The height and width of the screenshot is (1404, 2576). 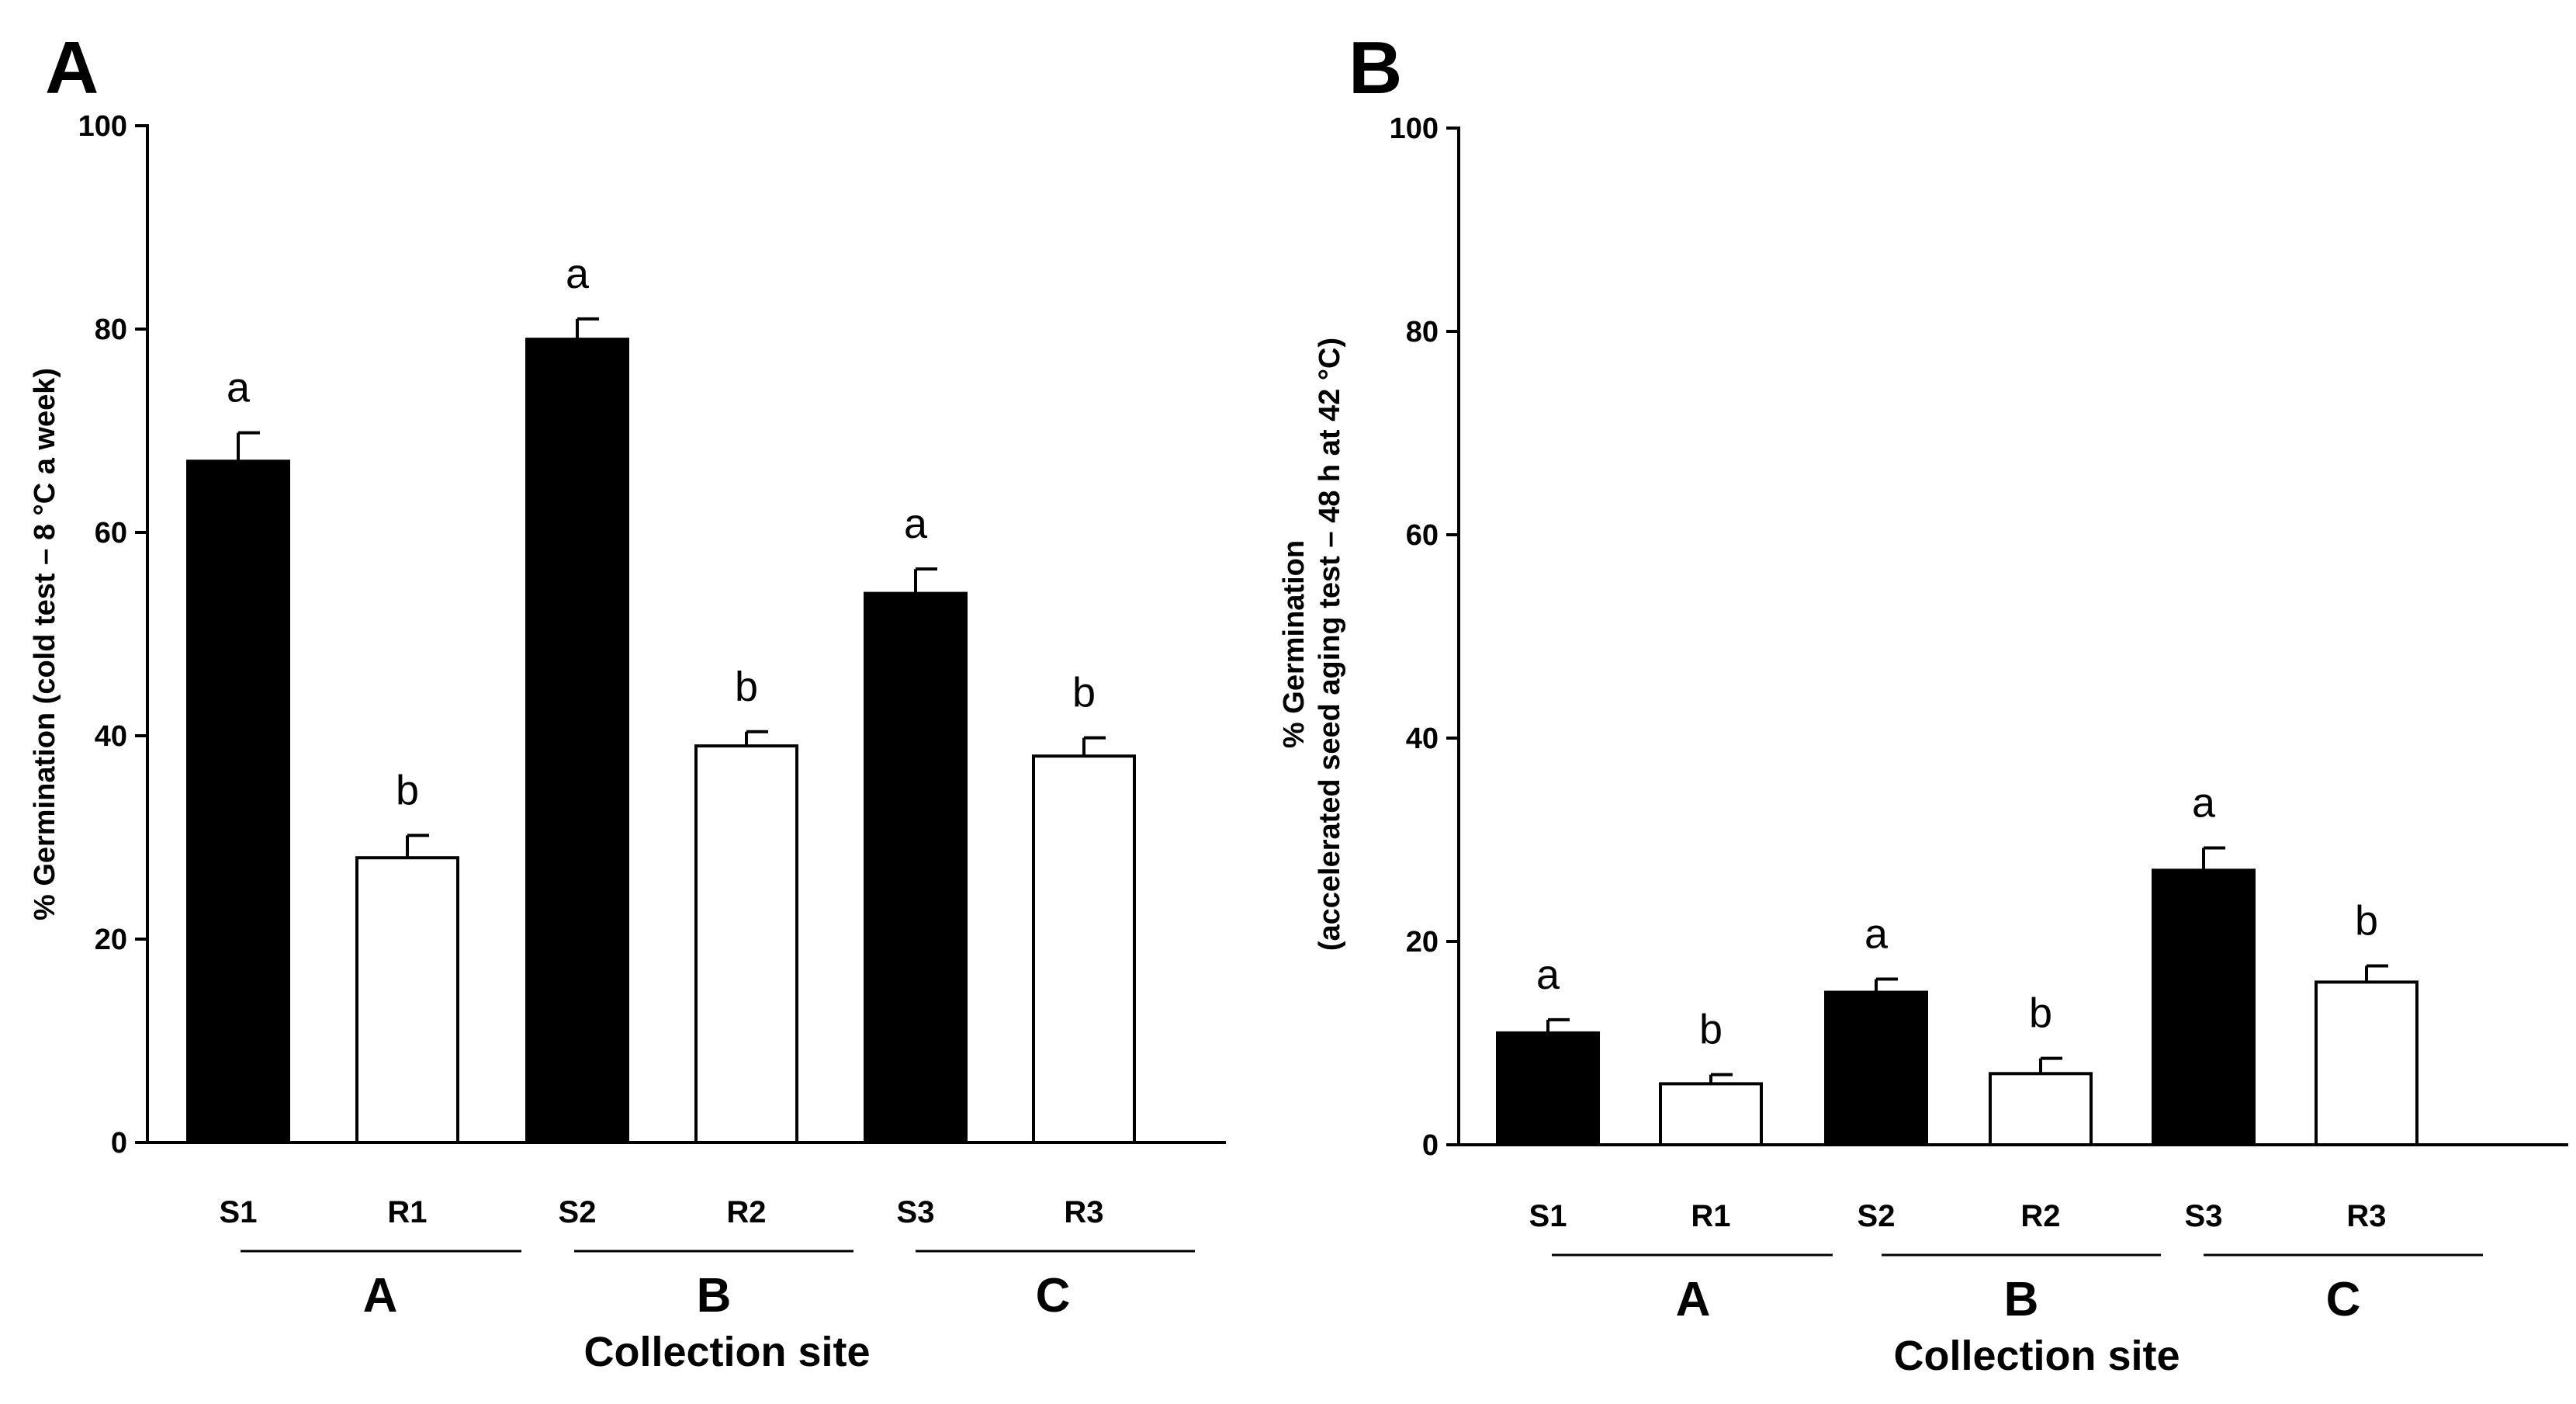 What do you see at coordinates (111, 533) in the screenshot?
I see `panel-a-y-tick-label: 60` at bounding box center [111, 533].